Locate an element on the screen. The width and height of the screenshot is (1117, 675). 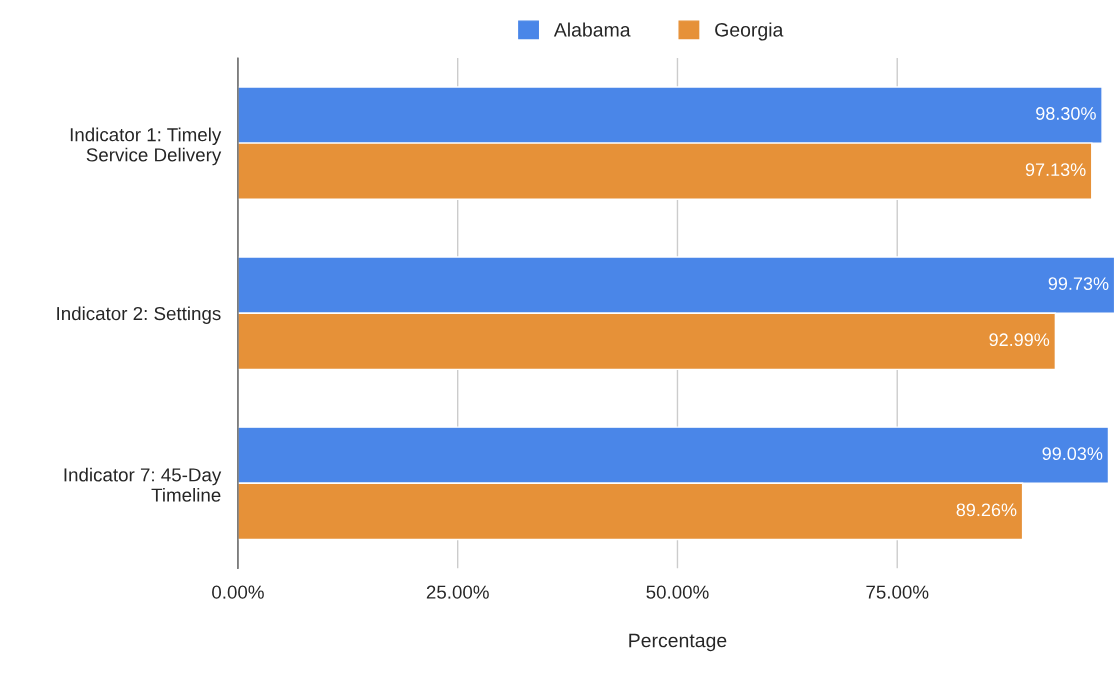
x-tick-label: 0.00% is located at coordinates (238, 592).